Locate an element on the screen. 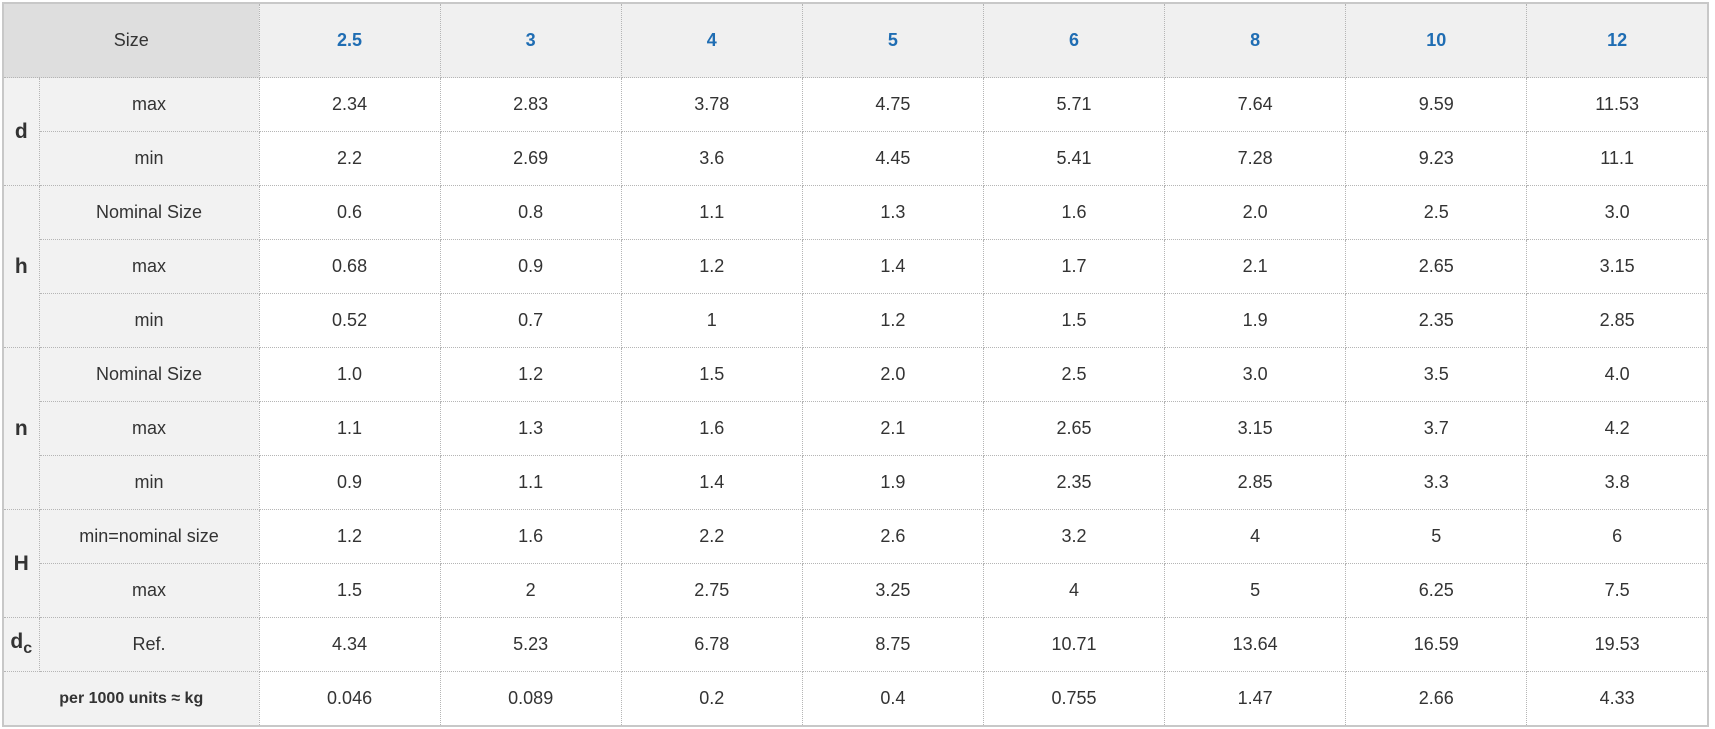  value-cell: 13.64 is located at coordinates (1255, 644).